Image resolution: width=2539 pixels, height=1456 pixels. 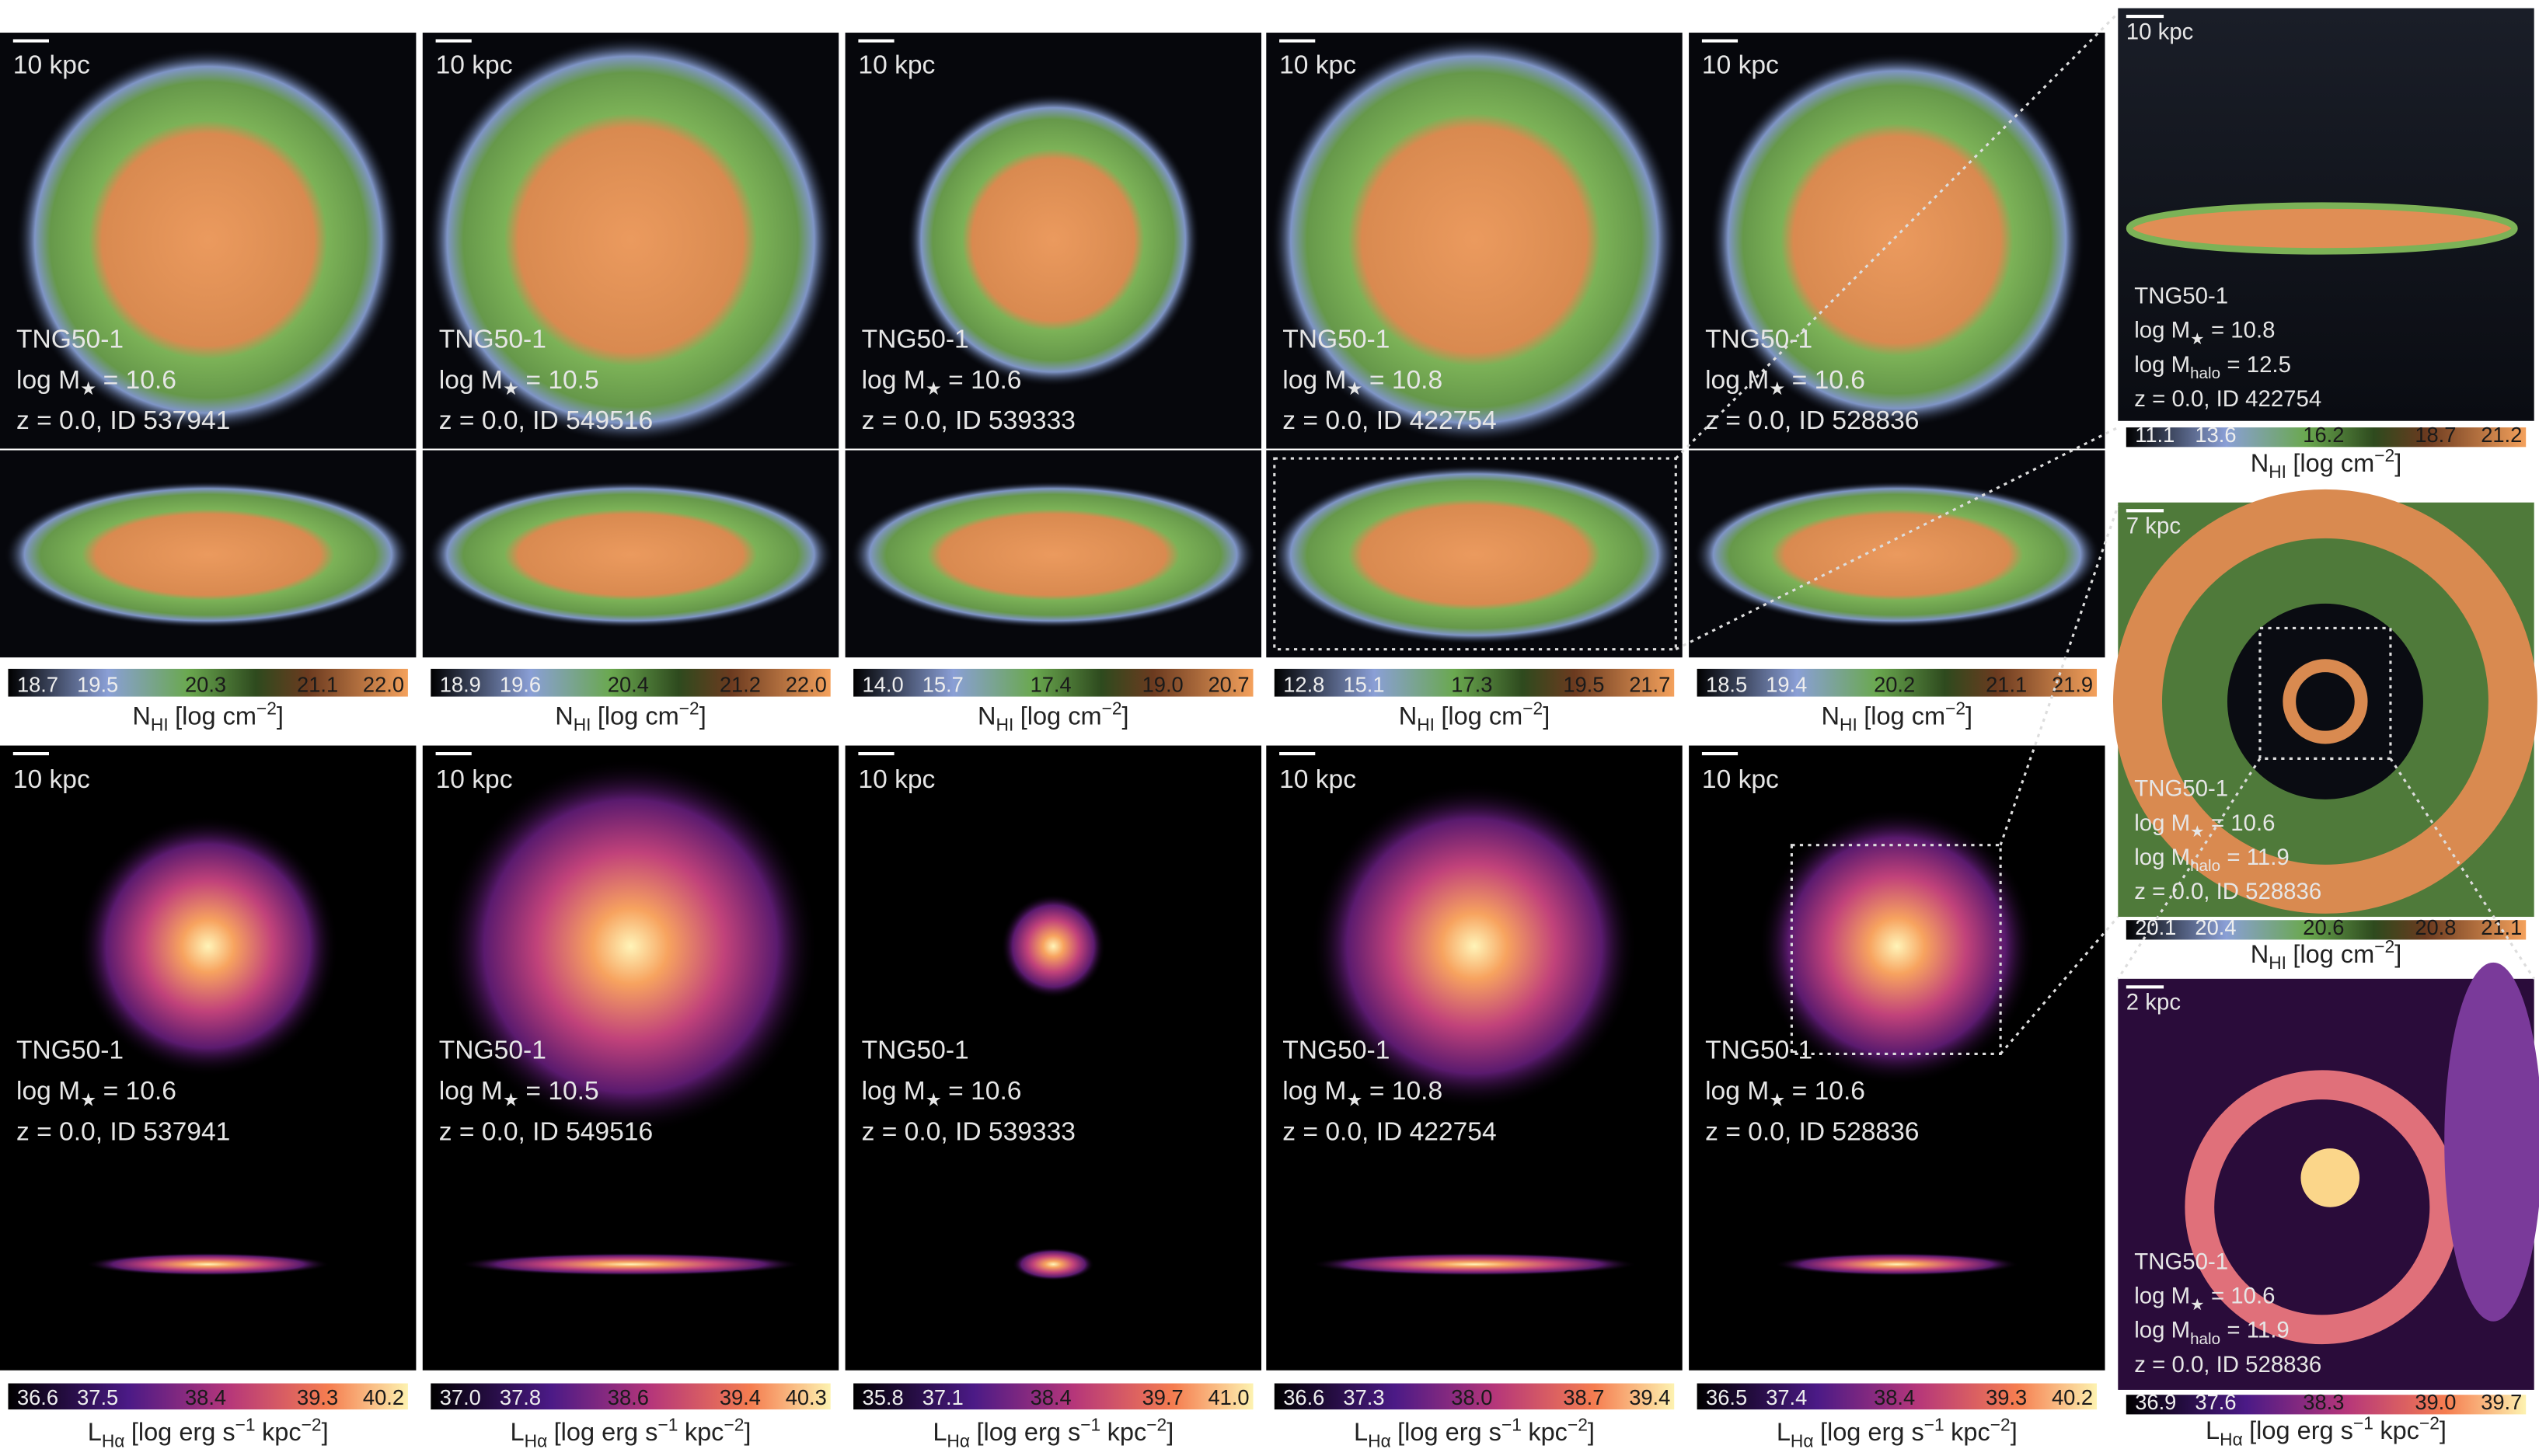 I want to click on colorbar-tick-label: 36.6, so click(x=37, y=1397).